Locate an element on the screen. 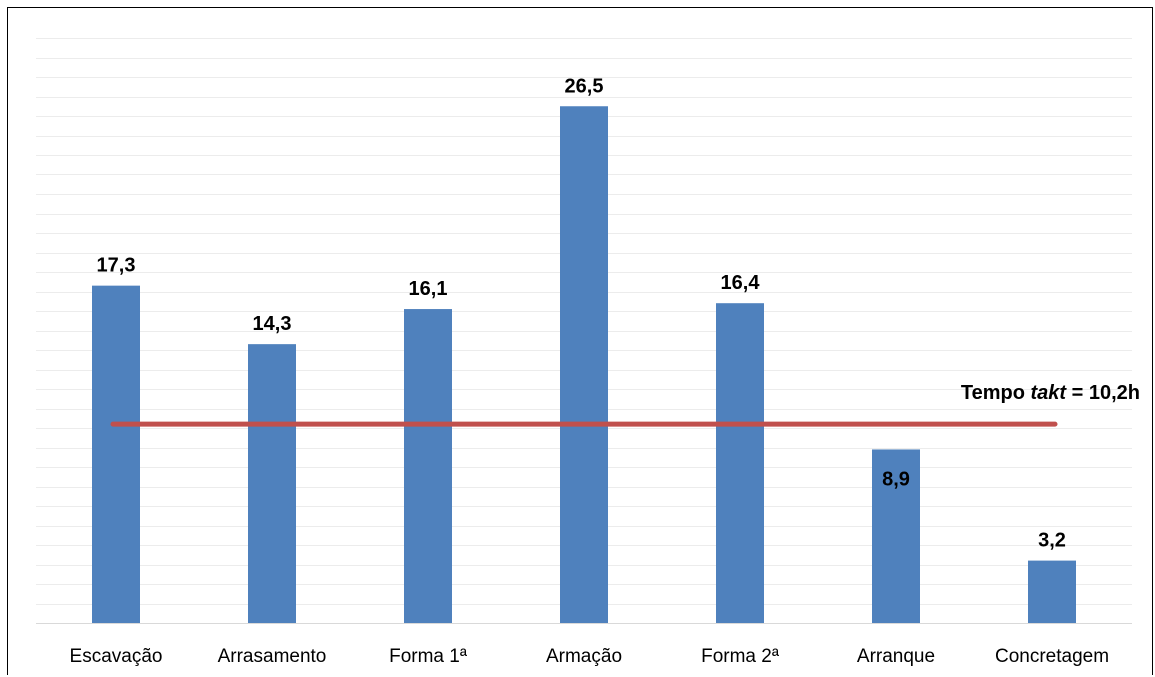 This screenshot has width=1155, height=677. data-label: 17,3 is located at coordinates (116, 266).